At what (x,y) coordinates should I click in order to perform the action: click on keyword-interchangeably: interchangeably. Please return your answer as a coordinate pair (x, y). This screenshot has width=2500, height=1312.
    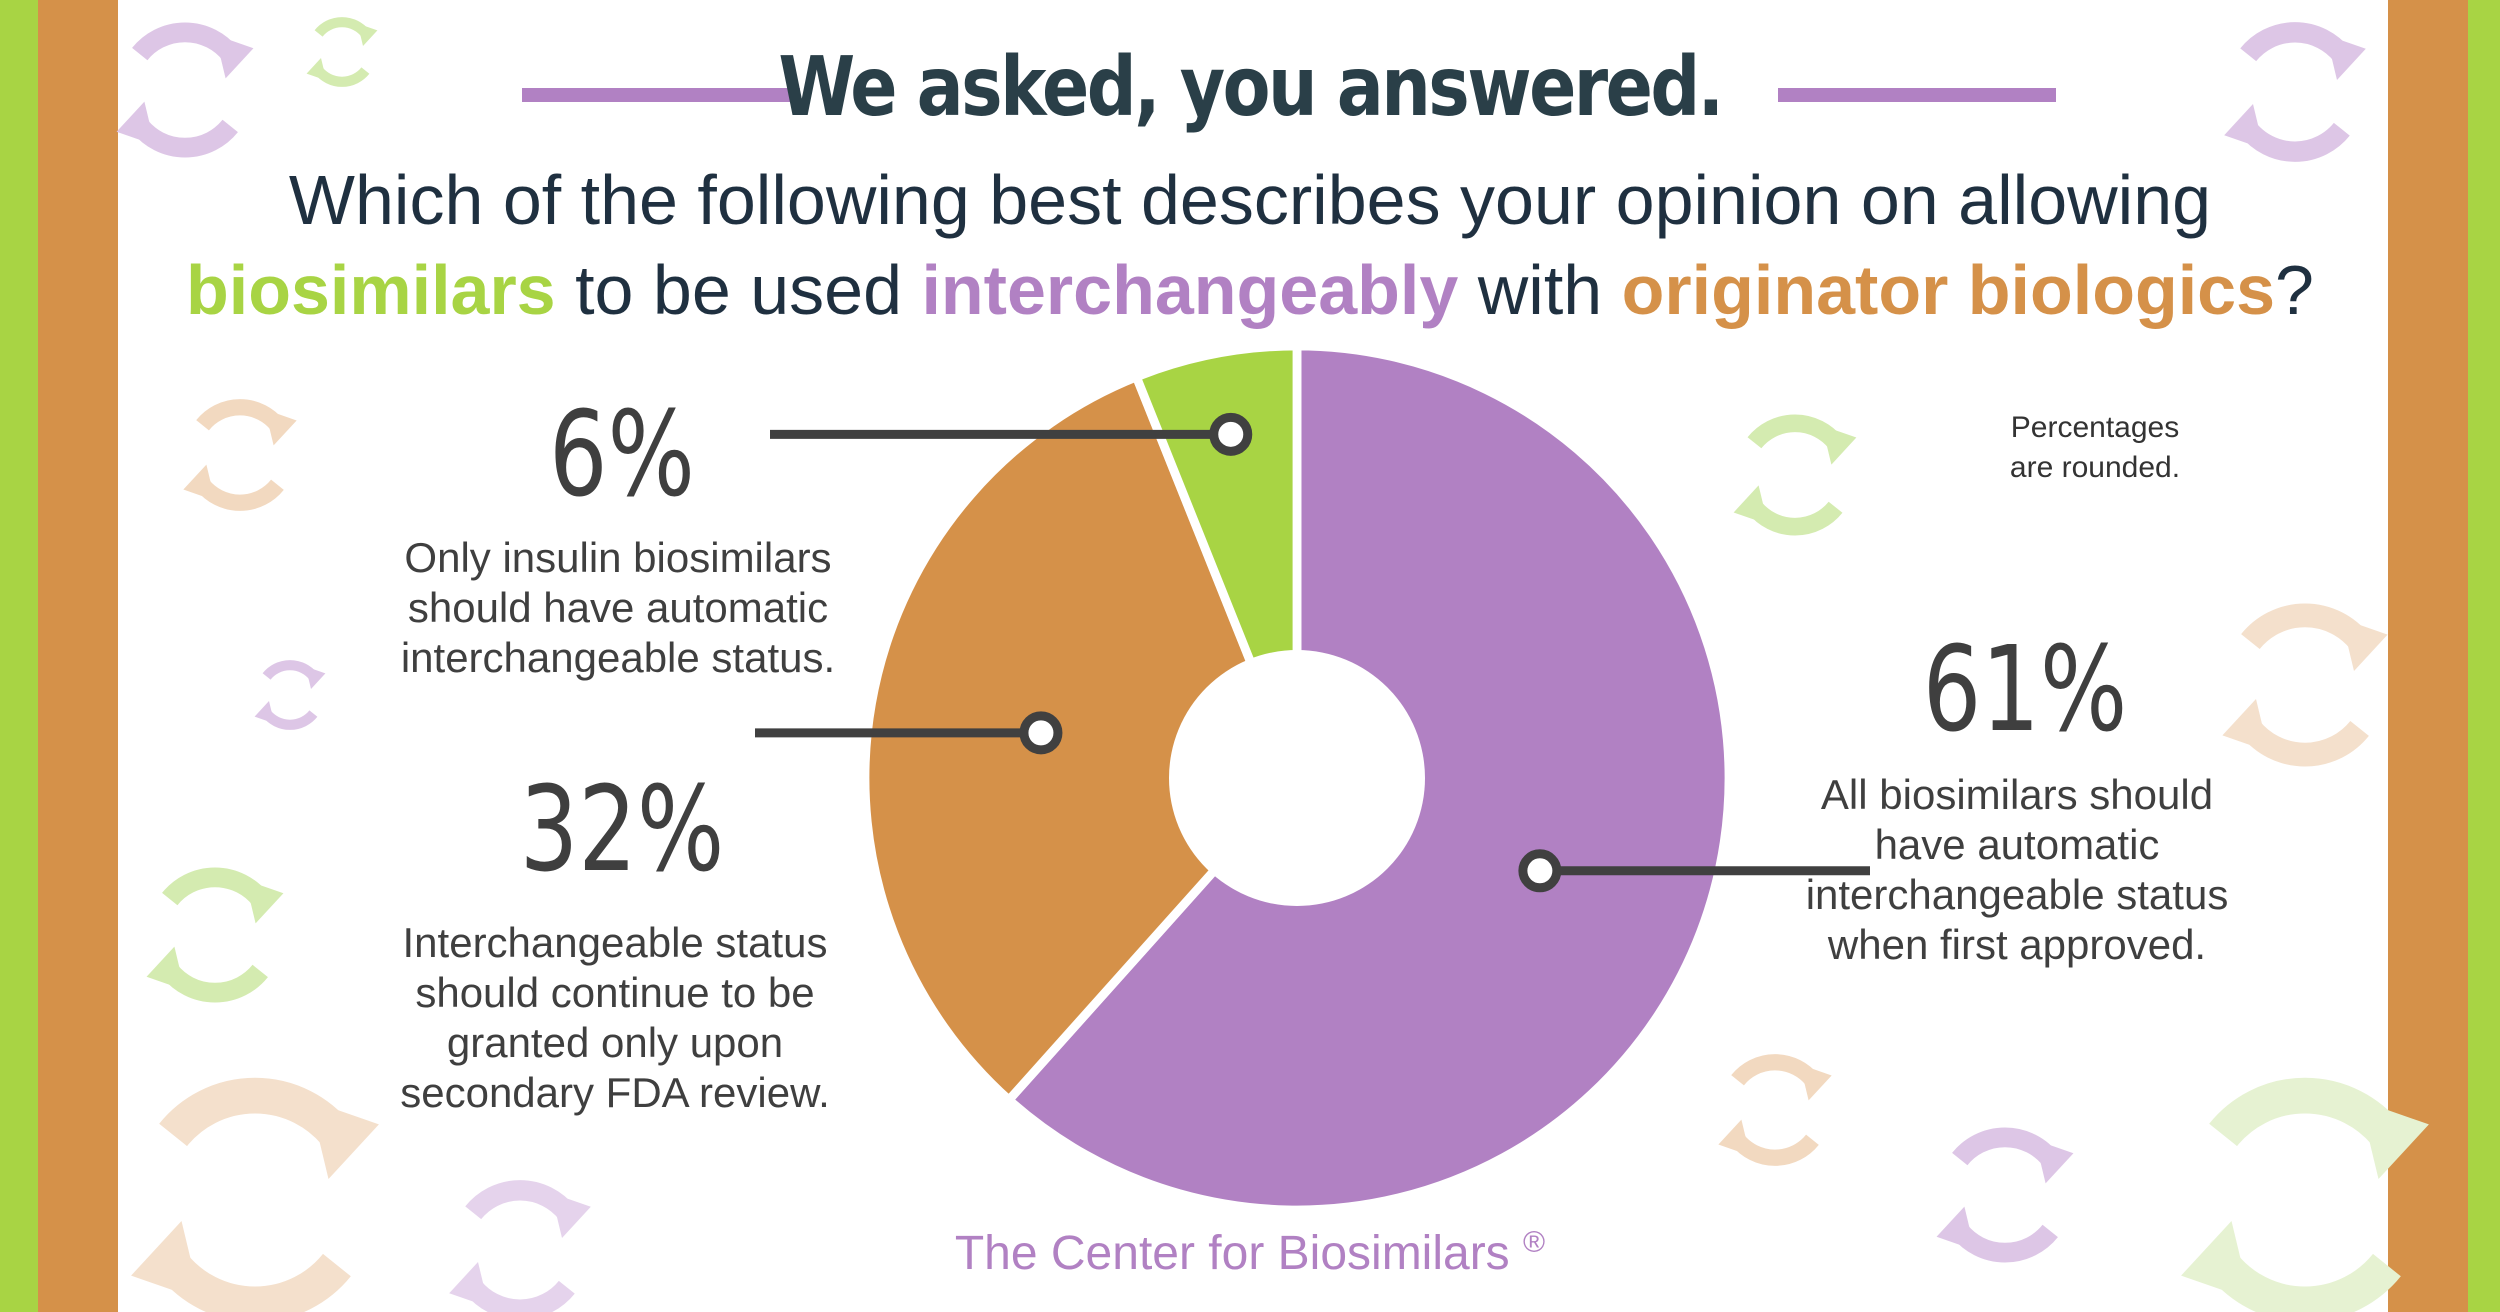
    Looking at the image, I should click on (1190, 290).